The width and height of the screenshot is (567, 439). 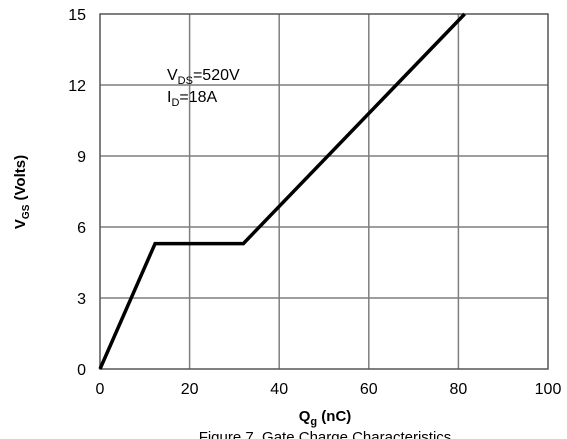 What do you see at coordinates (548, 389) in the screenshot?
I see `x-tick-label: 100` at bounding box center [548, 389].